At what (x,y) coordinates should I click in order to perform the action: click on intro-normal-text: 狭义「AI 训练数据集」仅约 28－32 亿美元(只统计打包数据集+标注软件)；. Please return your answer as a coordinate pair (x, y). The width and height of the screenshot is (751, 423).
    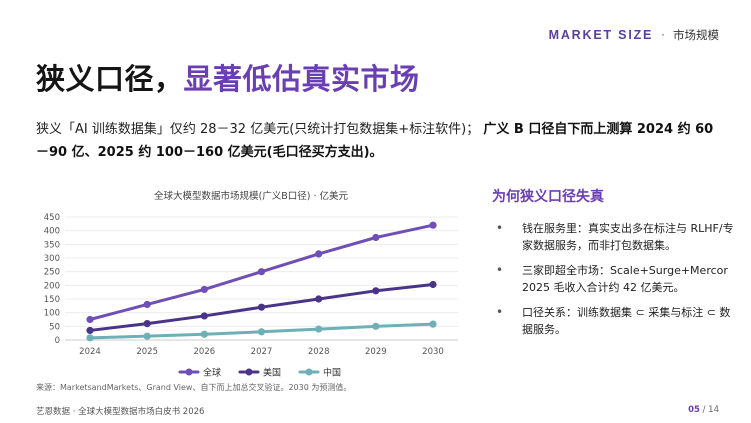
    Looking at the image, I should click on (258, 129).